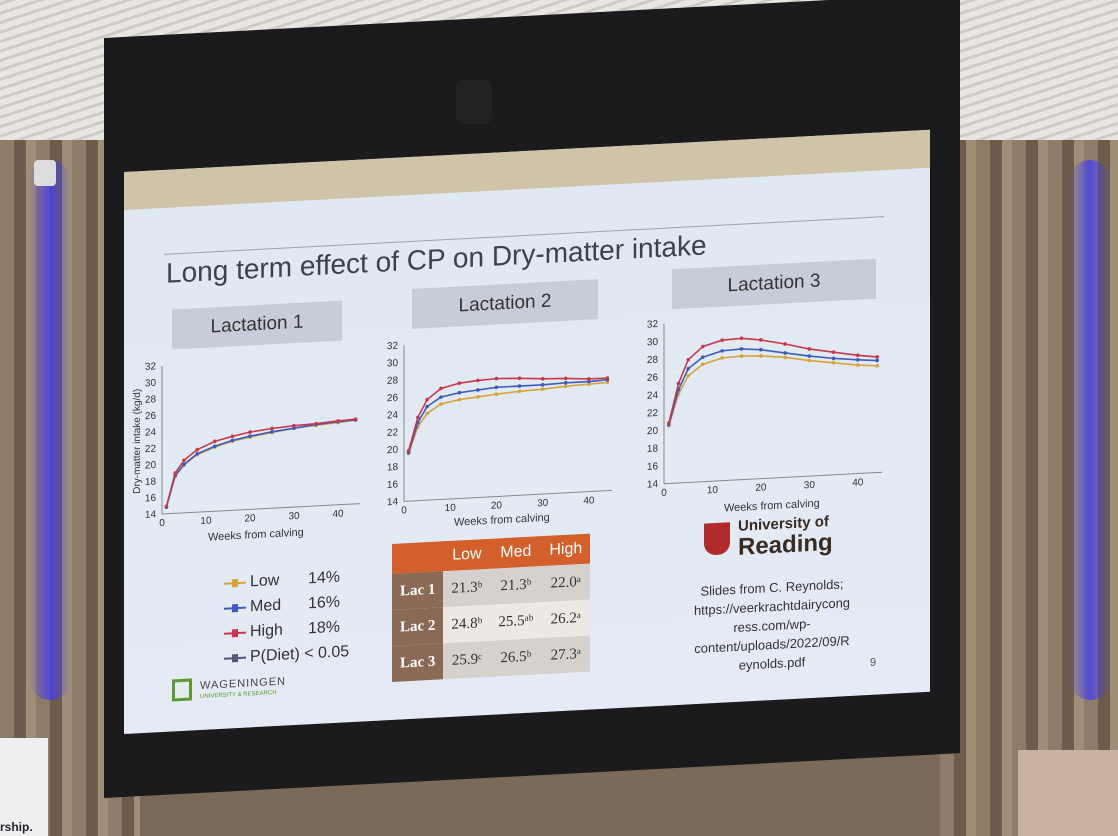 Image resolution: width=1118 pixels, height=836 pixels. I want to click on legend-swatch-med, so click(235, 608).